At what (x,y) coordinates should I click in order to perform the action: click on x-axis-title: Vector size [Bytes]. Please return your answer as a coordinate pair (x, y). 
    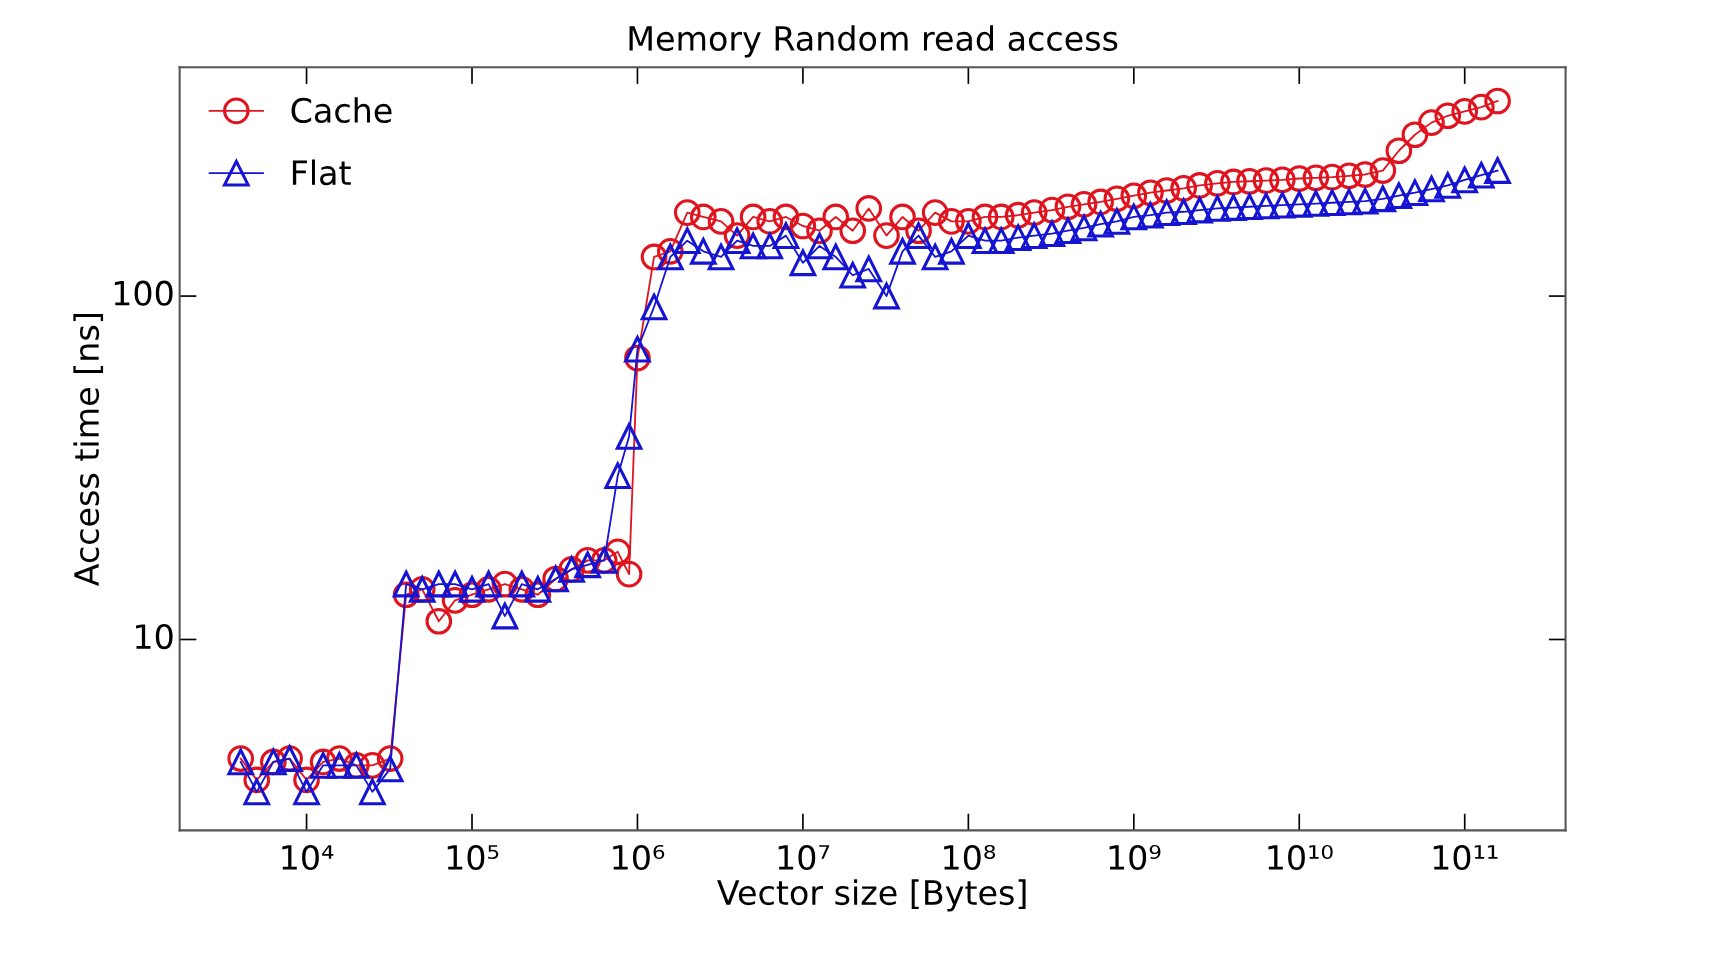
    Looking at the image, I should click on (871, 895).